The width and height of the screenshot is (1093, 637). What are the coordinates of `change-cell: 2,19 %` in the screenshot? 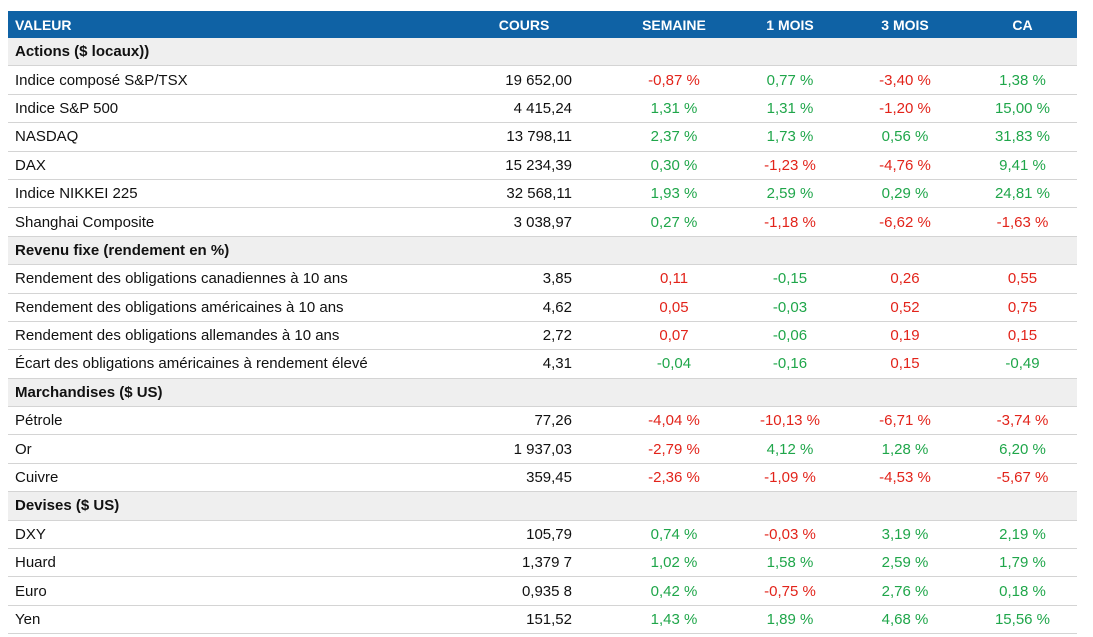 It's located at (1022, 534).